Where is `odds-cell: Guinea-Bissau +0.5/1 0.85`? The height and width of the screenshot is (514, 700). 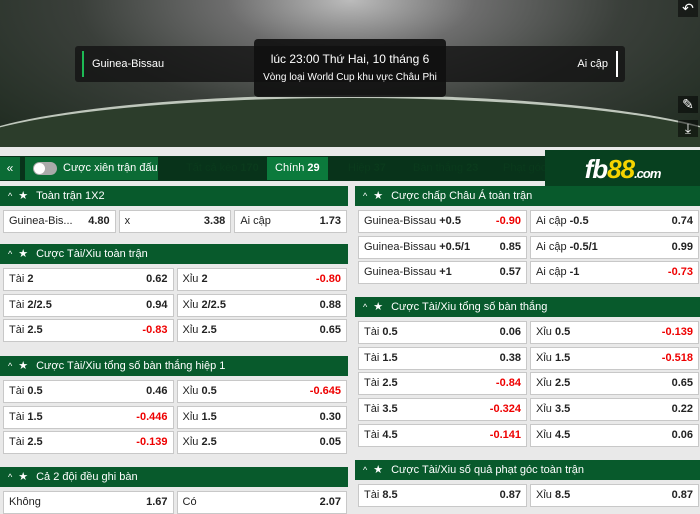
odds-cell: Guinea-Bissau +0.5/1 0.85 is located at coordinates (442, 247).